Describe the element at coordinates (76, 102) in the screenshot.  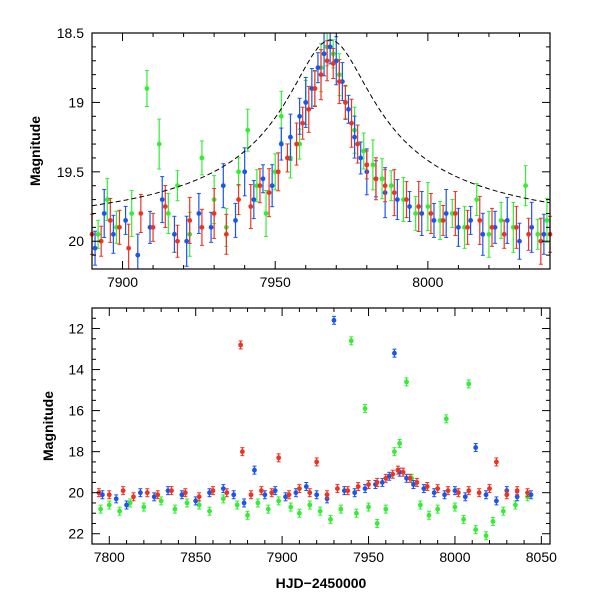
I see `top-y-tick-label: 19` at that location.